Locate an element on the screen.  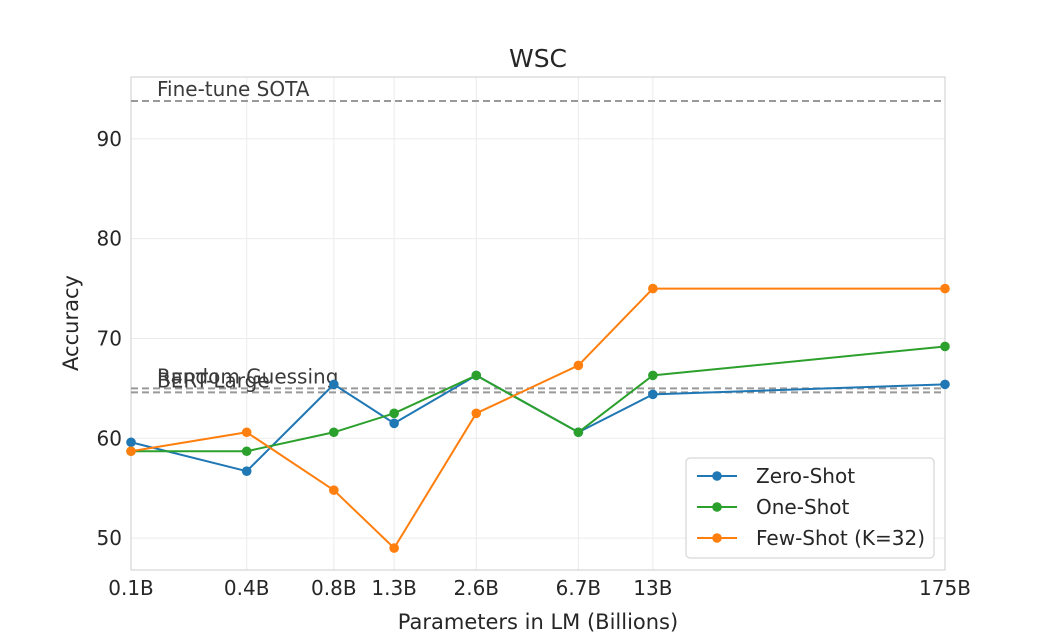
x-tick-label: 175B is located at coordinates (945, 588).